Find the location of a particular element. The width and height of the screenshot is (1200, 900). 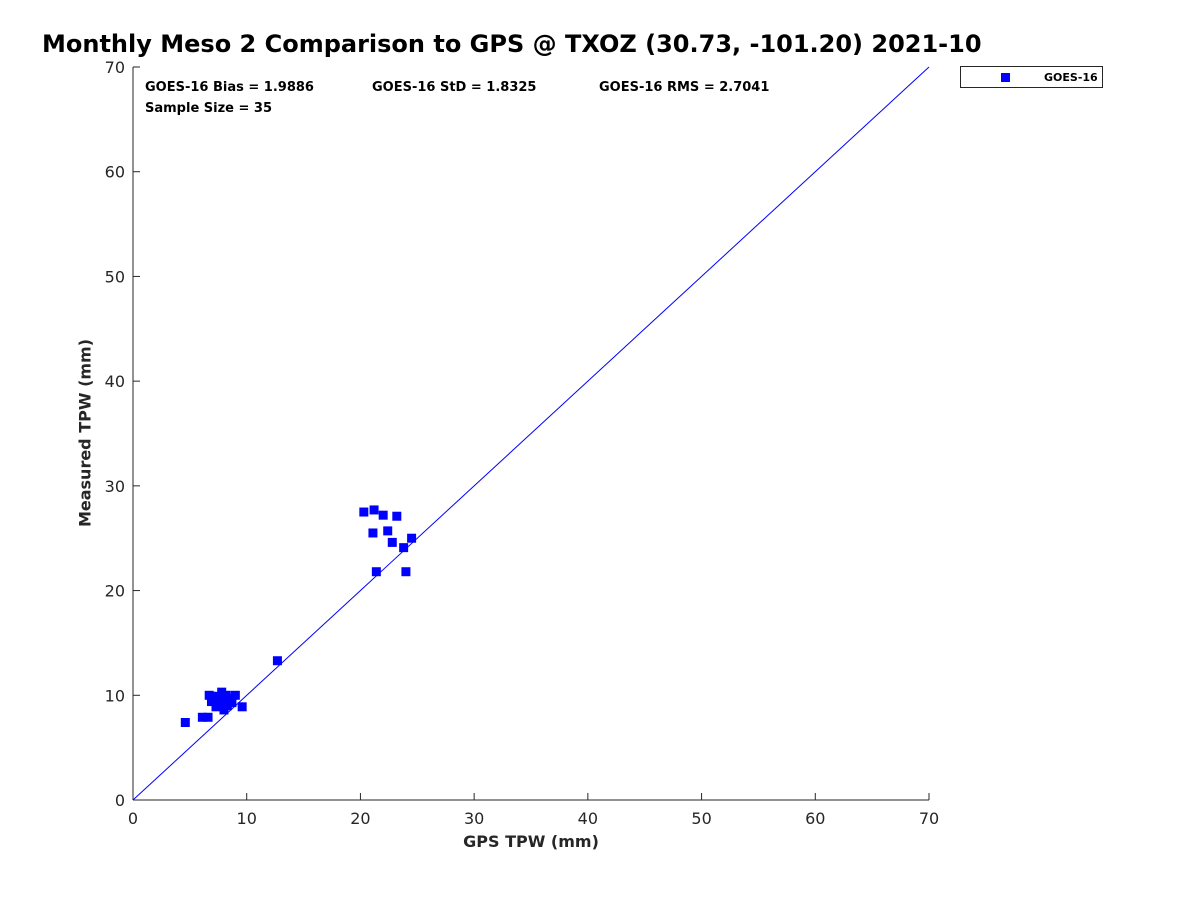

legend-entry-label: GOES-16 is located at coordinates (1071, 77).